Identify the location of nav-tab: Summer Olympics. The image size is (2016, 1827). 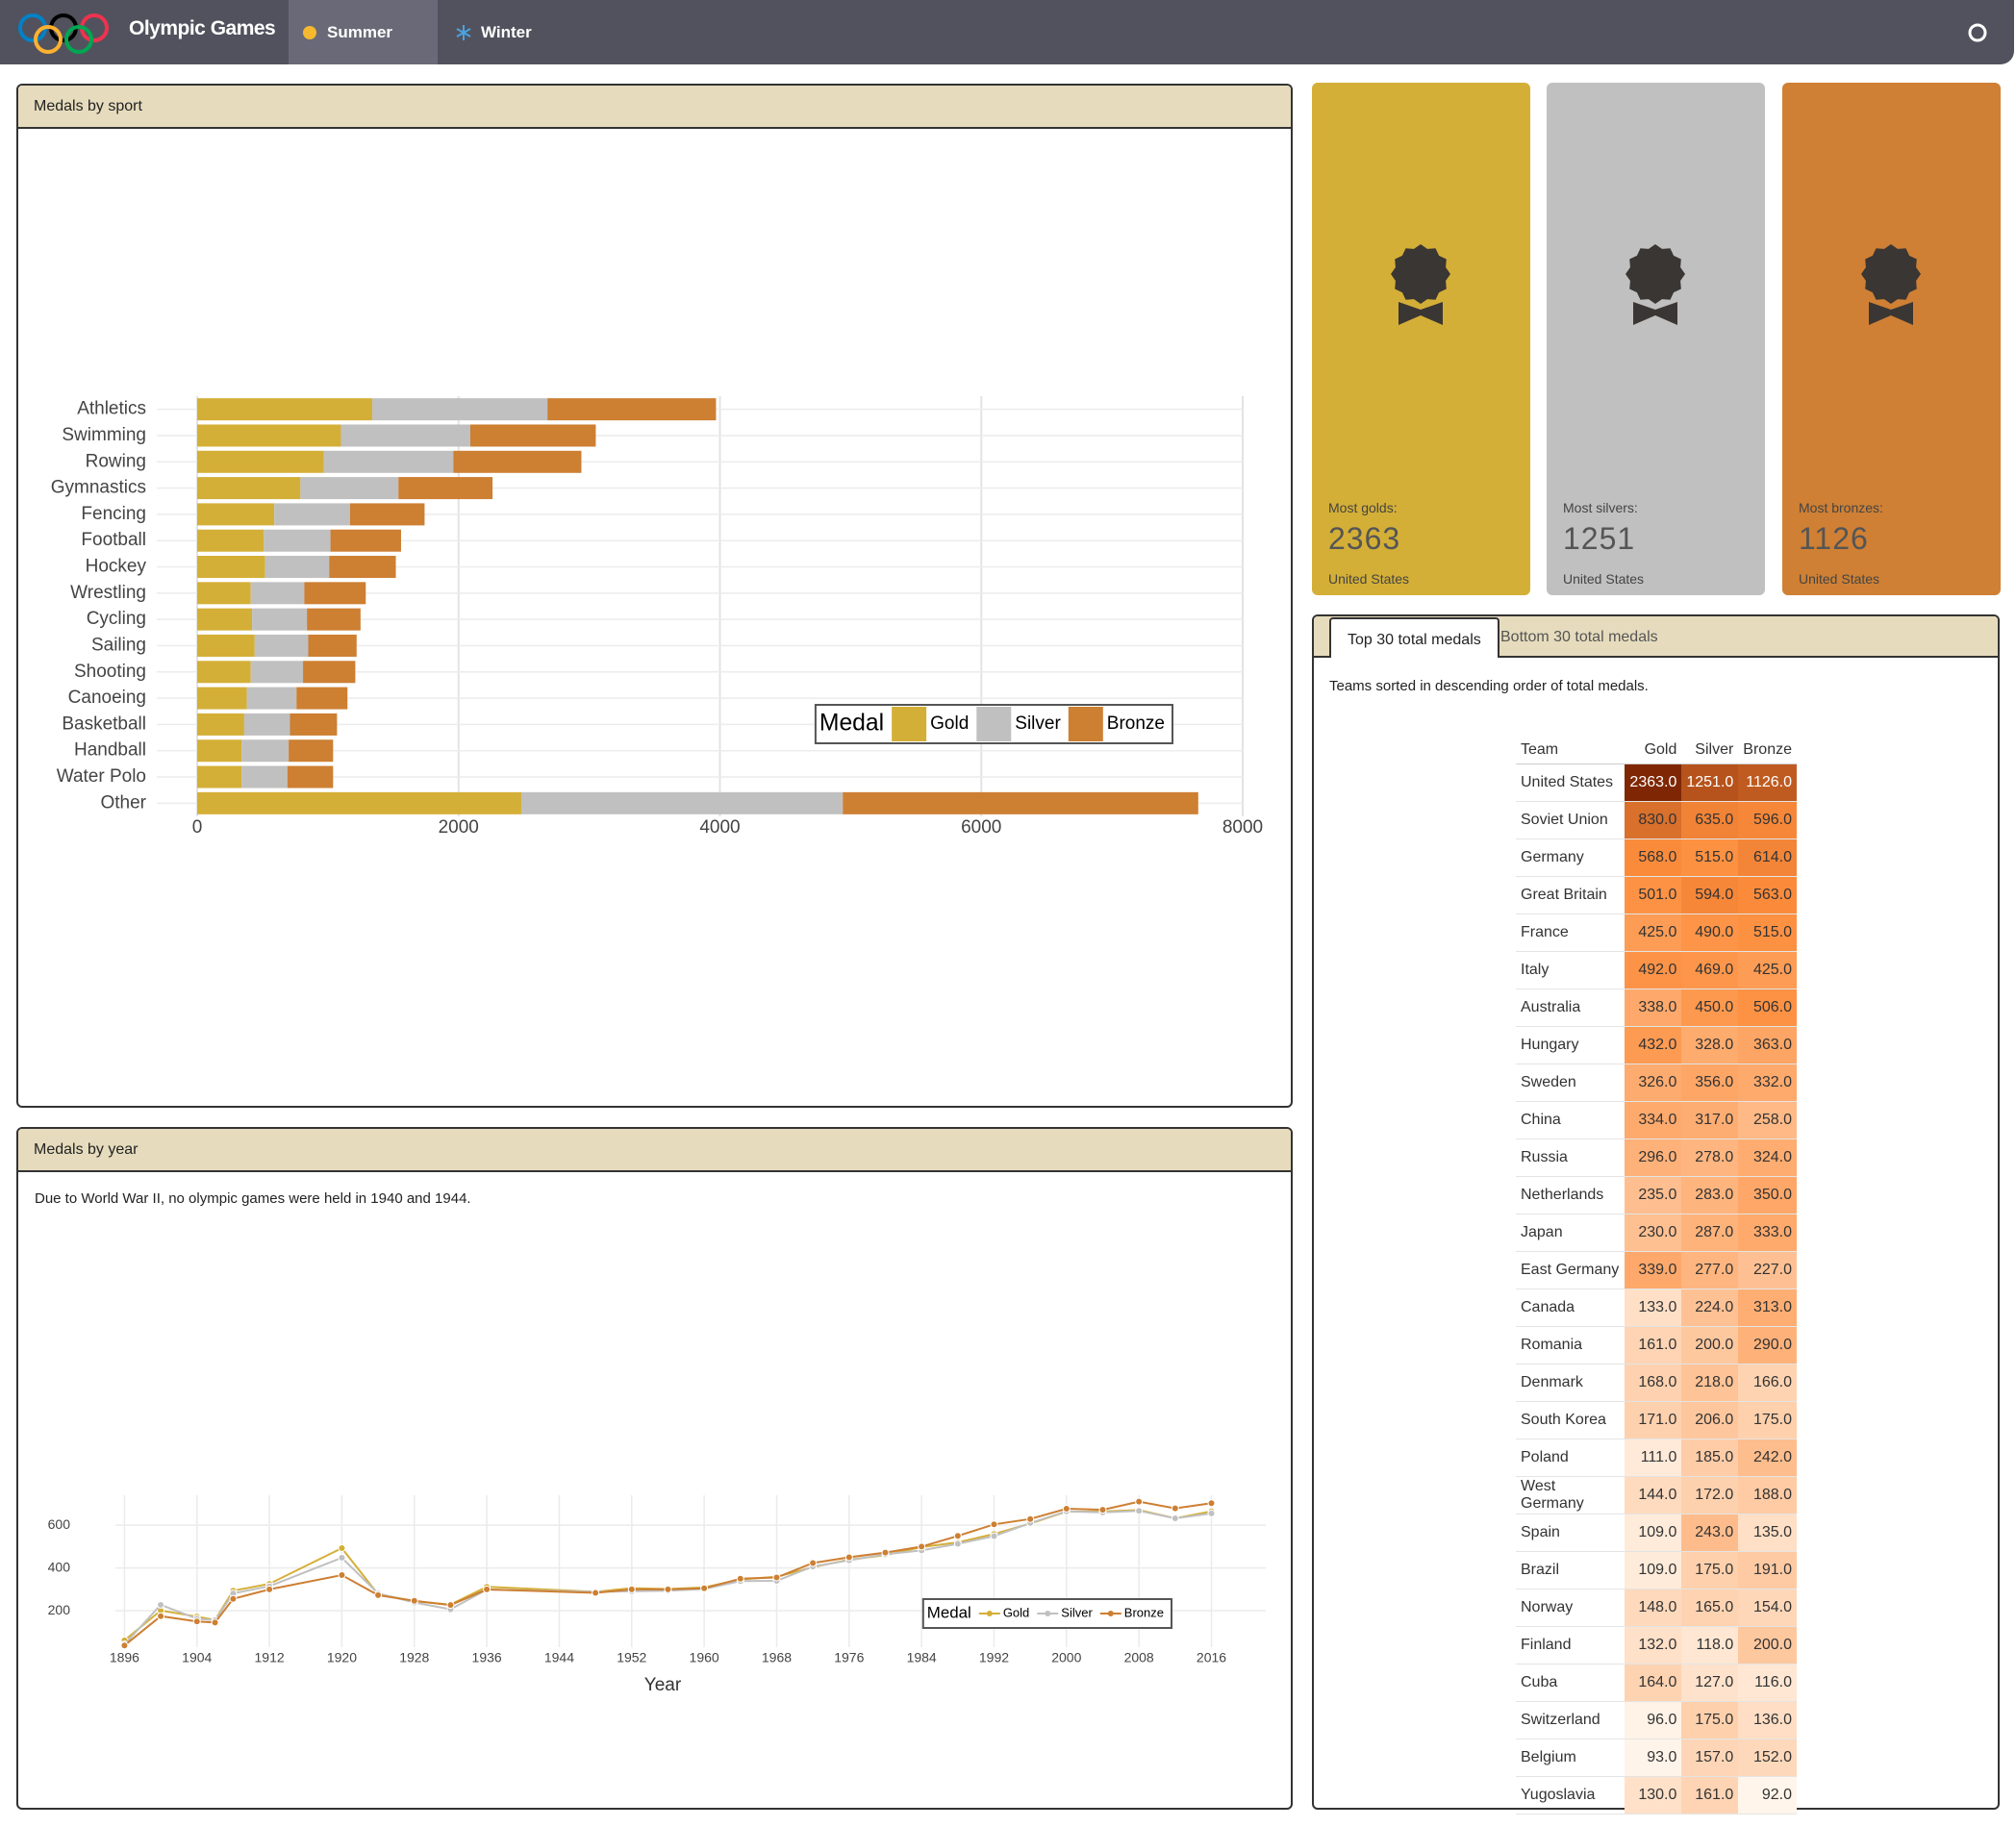
(364, 53).